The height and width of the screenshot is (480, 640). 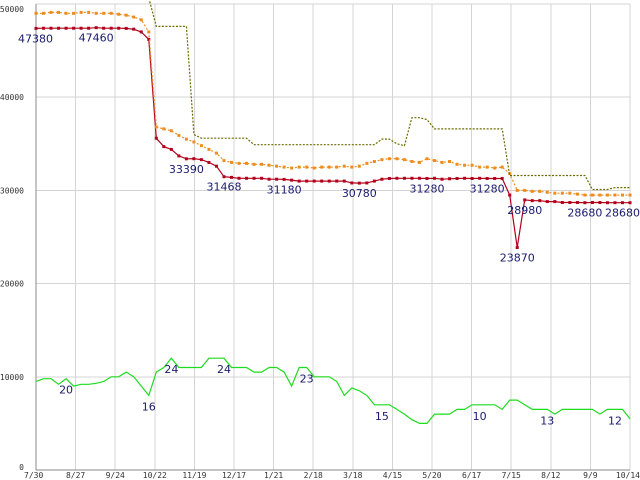 I want to click on x-tick-label: 4/15, so click(x=392, y=475).